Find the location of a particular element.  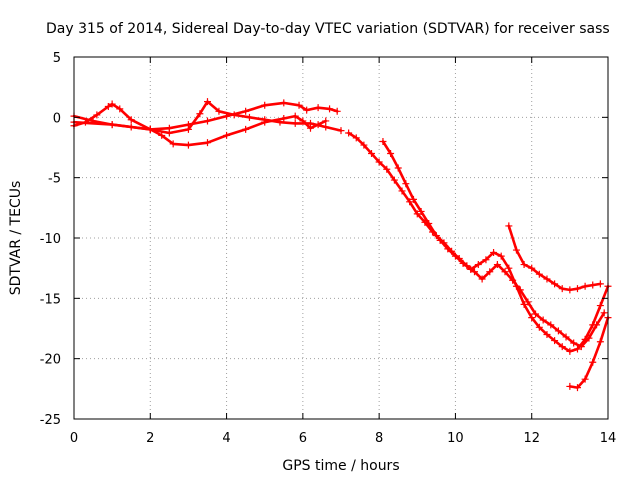

x-tick-label: 10 is located at coordinates (455, 438).